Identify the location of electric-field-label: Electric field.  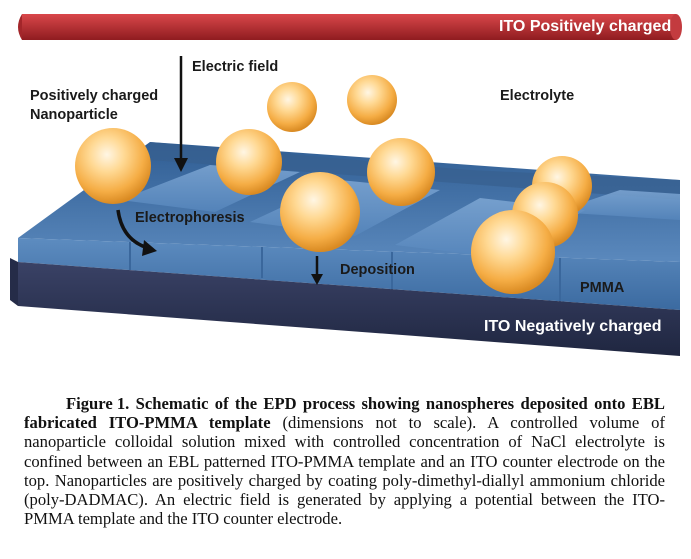
(235, 67).